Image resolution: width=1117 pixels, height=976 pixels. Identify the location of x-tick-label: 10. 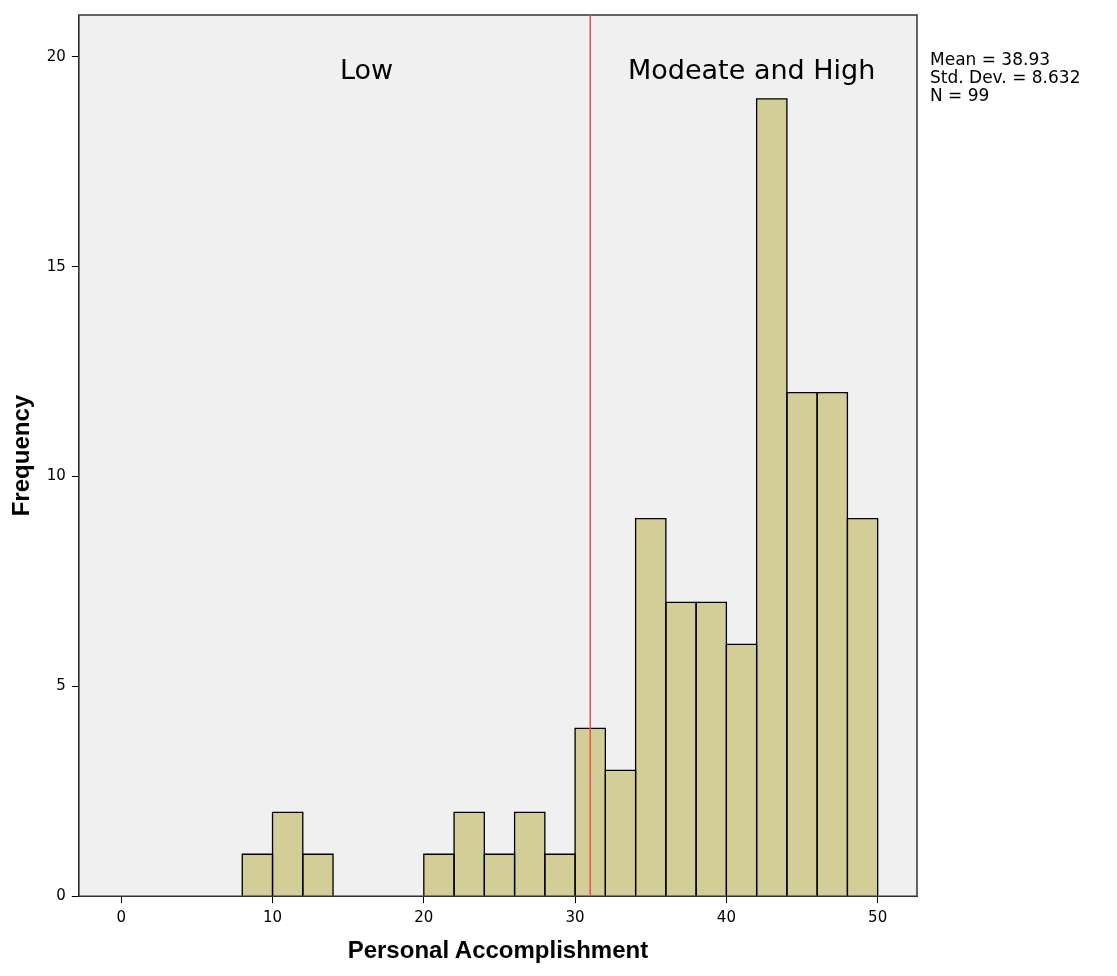
(272, 917).